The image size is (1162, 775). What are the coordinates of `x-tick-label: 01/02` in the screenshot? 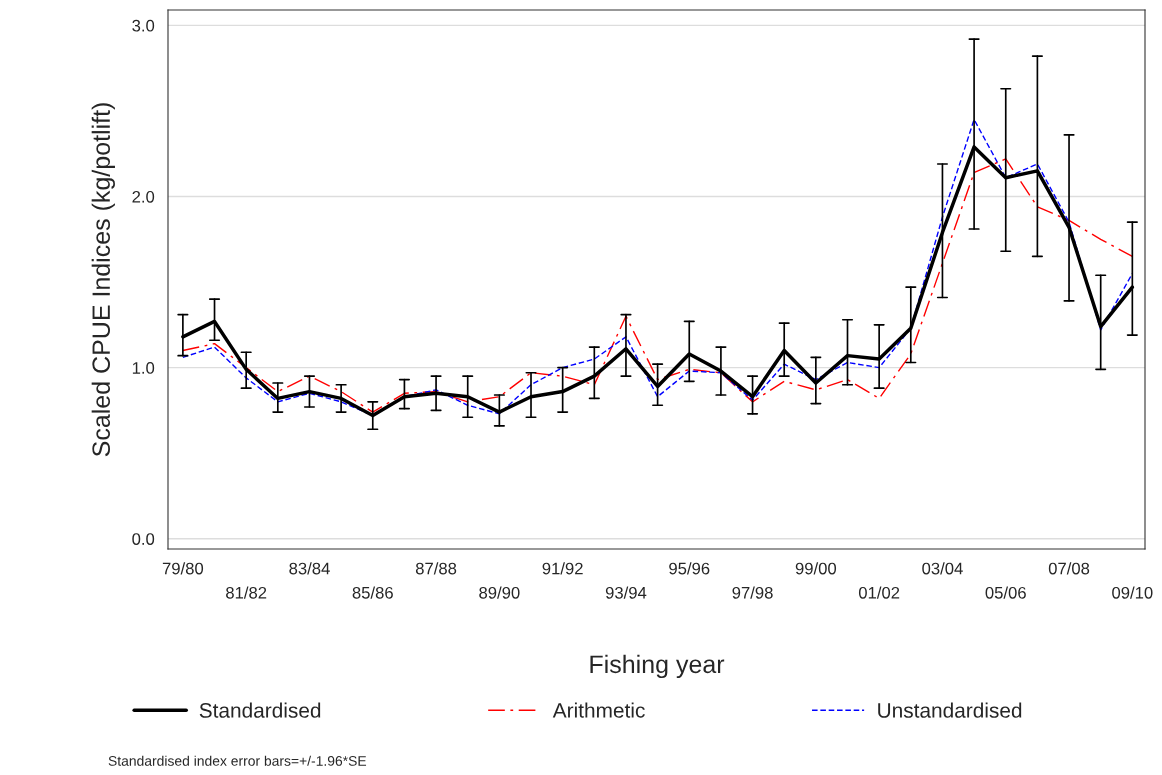 It's located at (879, 592).